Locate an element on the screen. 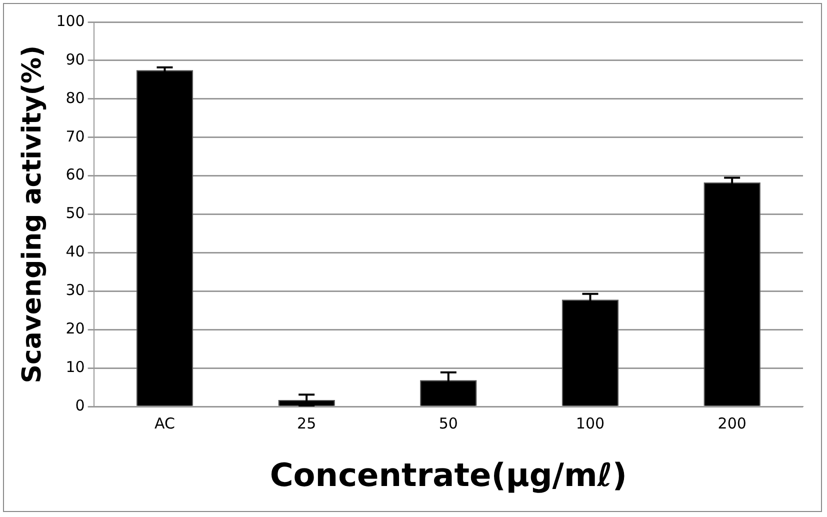  y-tick-label: 80 is located at coordinates (75, 97).